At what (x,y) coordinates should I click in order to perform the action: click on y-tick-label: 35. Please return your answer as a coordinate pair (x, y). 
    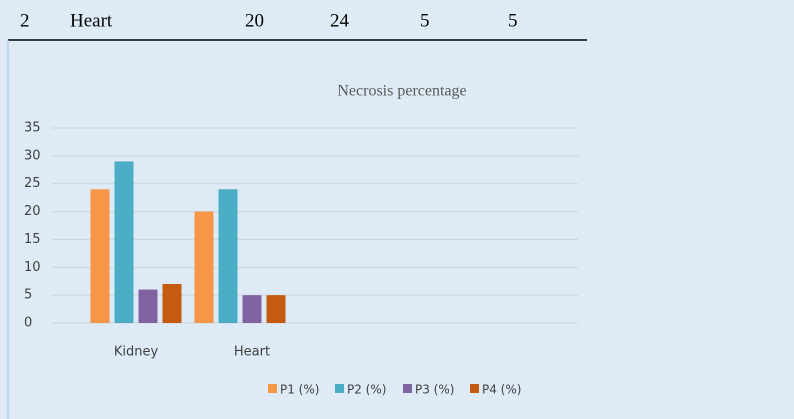
    Looking at the image, I should click on (32, 128).